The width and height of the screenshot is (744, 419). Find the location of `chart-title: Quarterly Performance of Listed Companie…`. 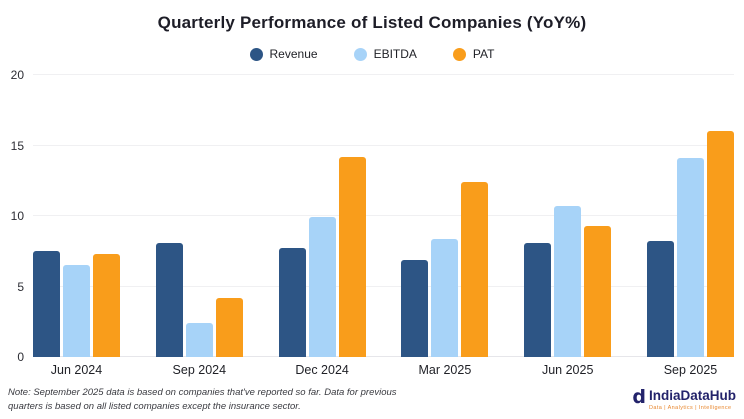

chart-title: Quarterly Performance of Listed Companie… is located at coordinates (372, 22).